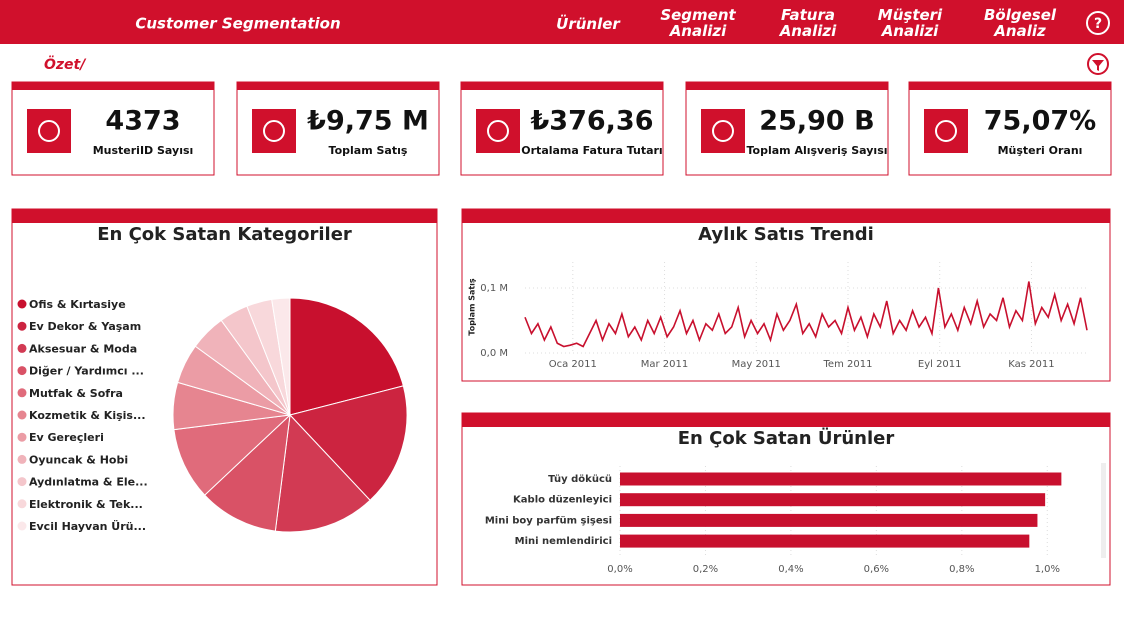 Image resolution: width=1124 pixels, height=632 pixels. Describe the element at coordinates (573, 364) in the screenshot. I see `x-tick-label: Oca 2011` at that location.